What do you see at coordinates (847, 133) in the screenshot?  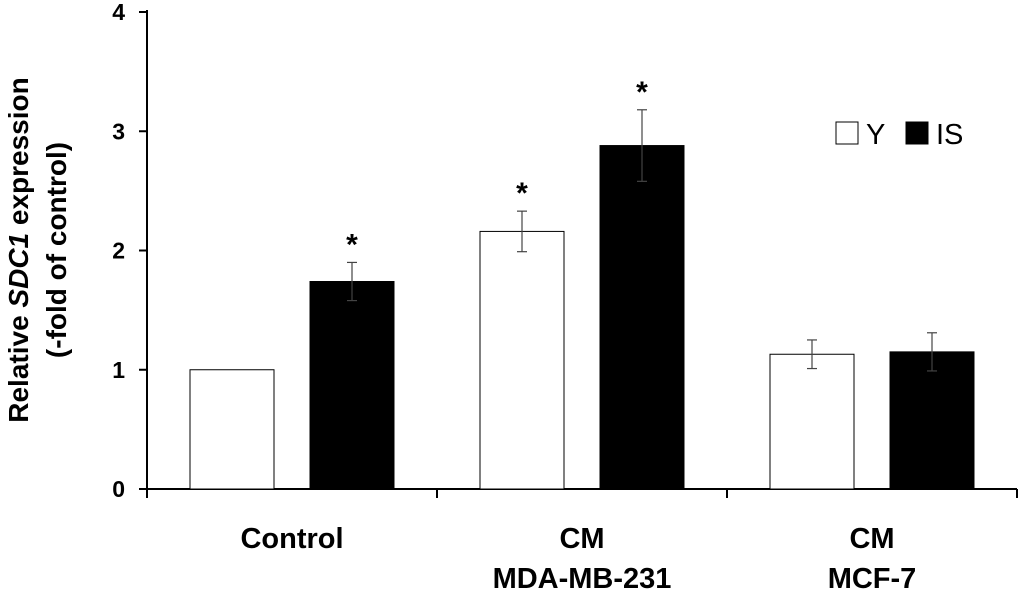 I see `legend-swatch-y` at bounding box center [847, 133].